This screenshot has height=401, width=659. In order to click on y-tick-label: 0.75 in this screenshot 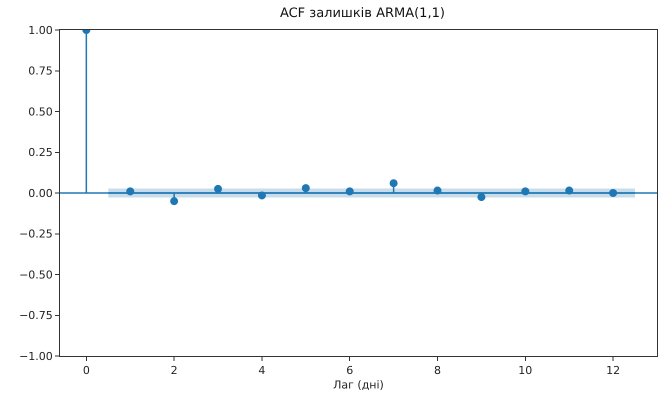, I will do `click(40, 71)`.